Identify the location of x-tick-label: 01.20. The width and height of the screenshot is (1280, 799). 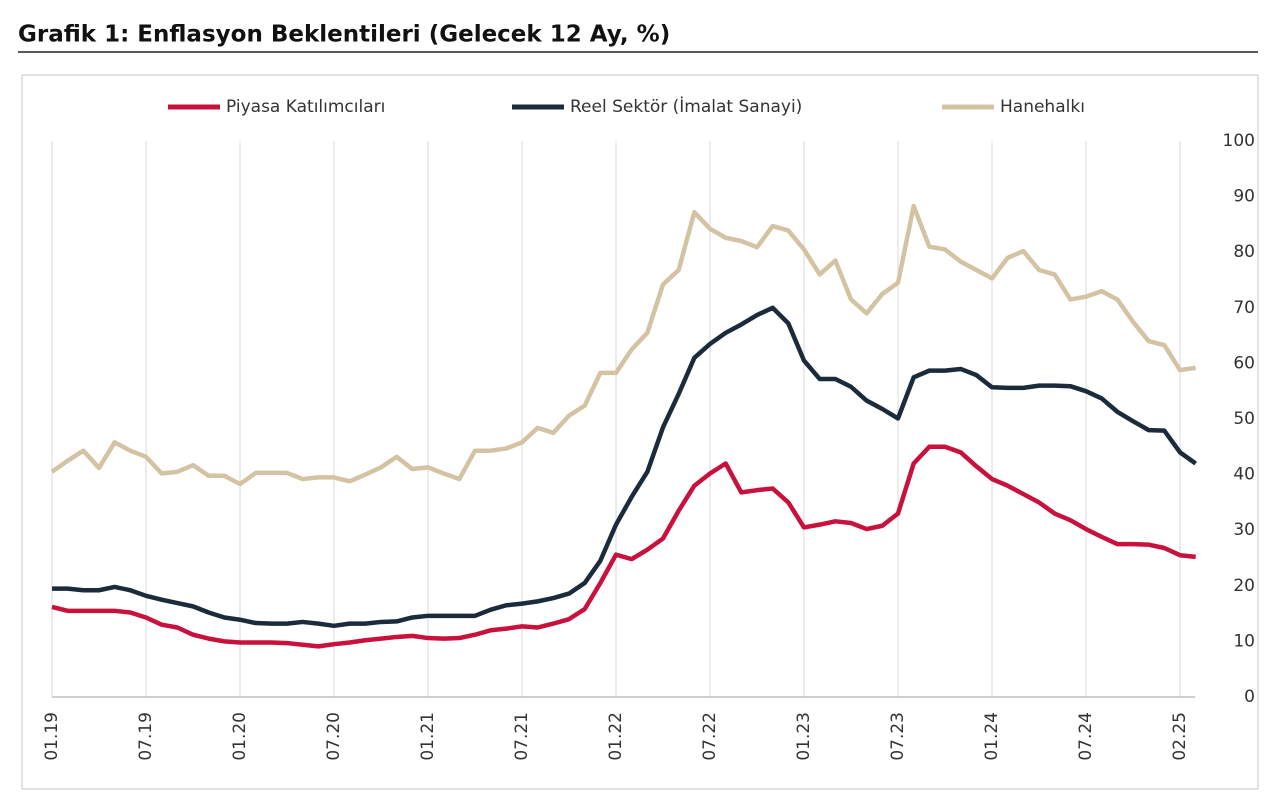
(240, 736).